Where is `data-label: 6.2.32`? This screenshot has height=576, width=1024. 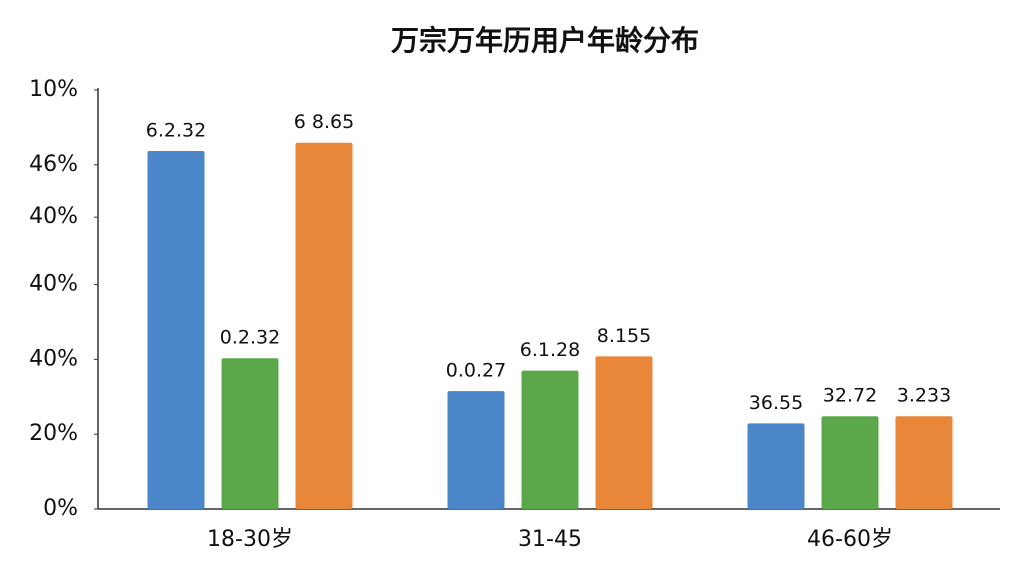
data-label: 6.2.32 is located at coordinates (176, 130).